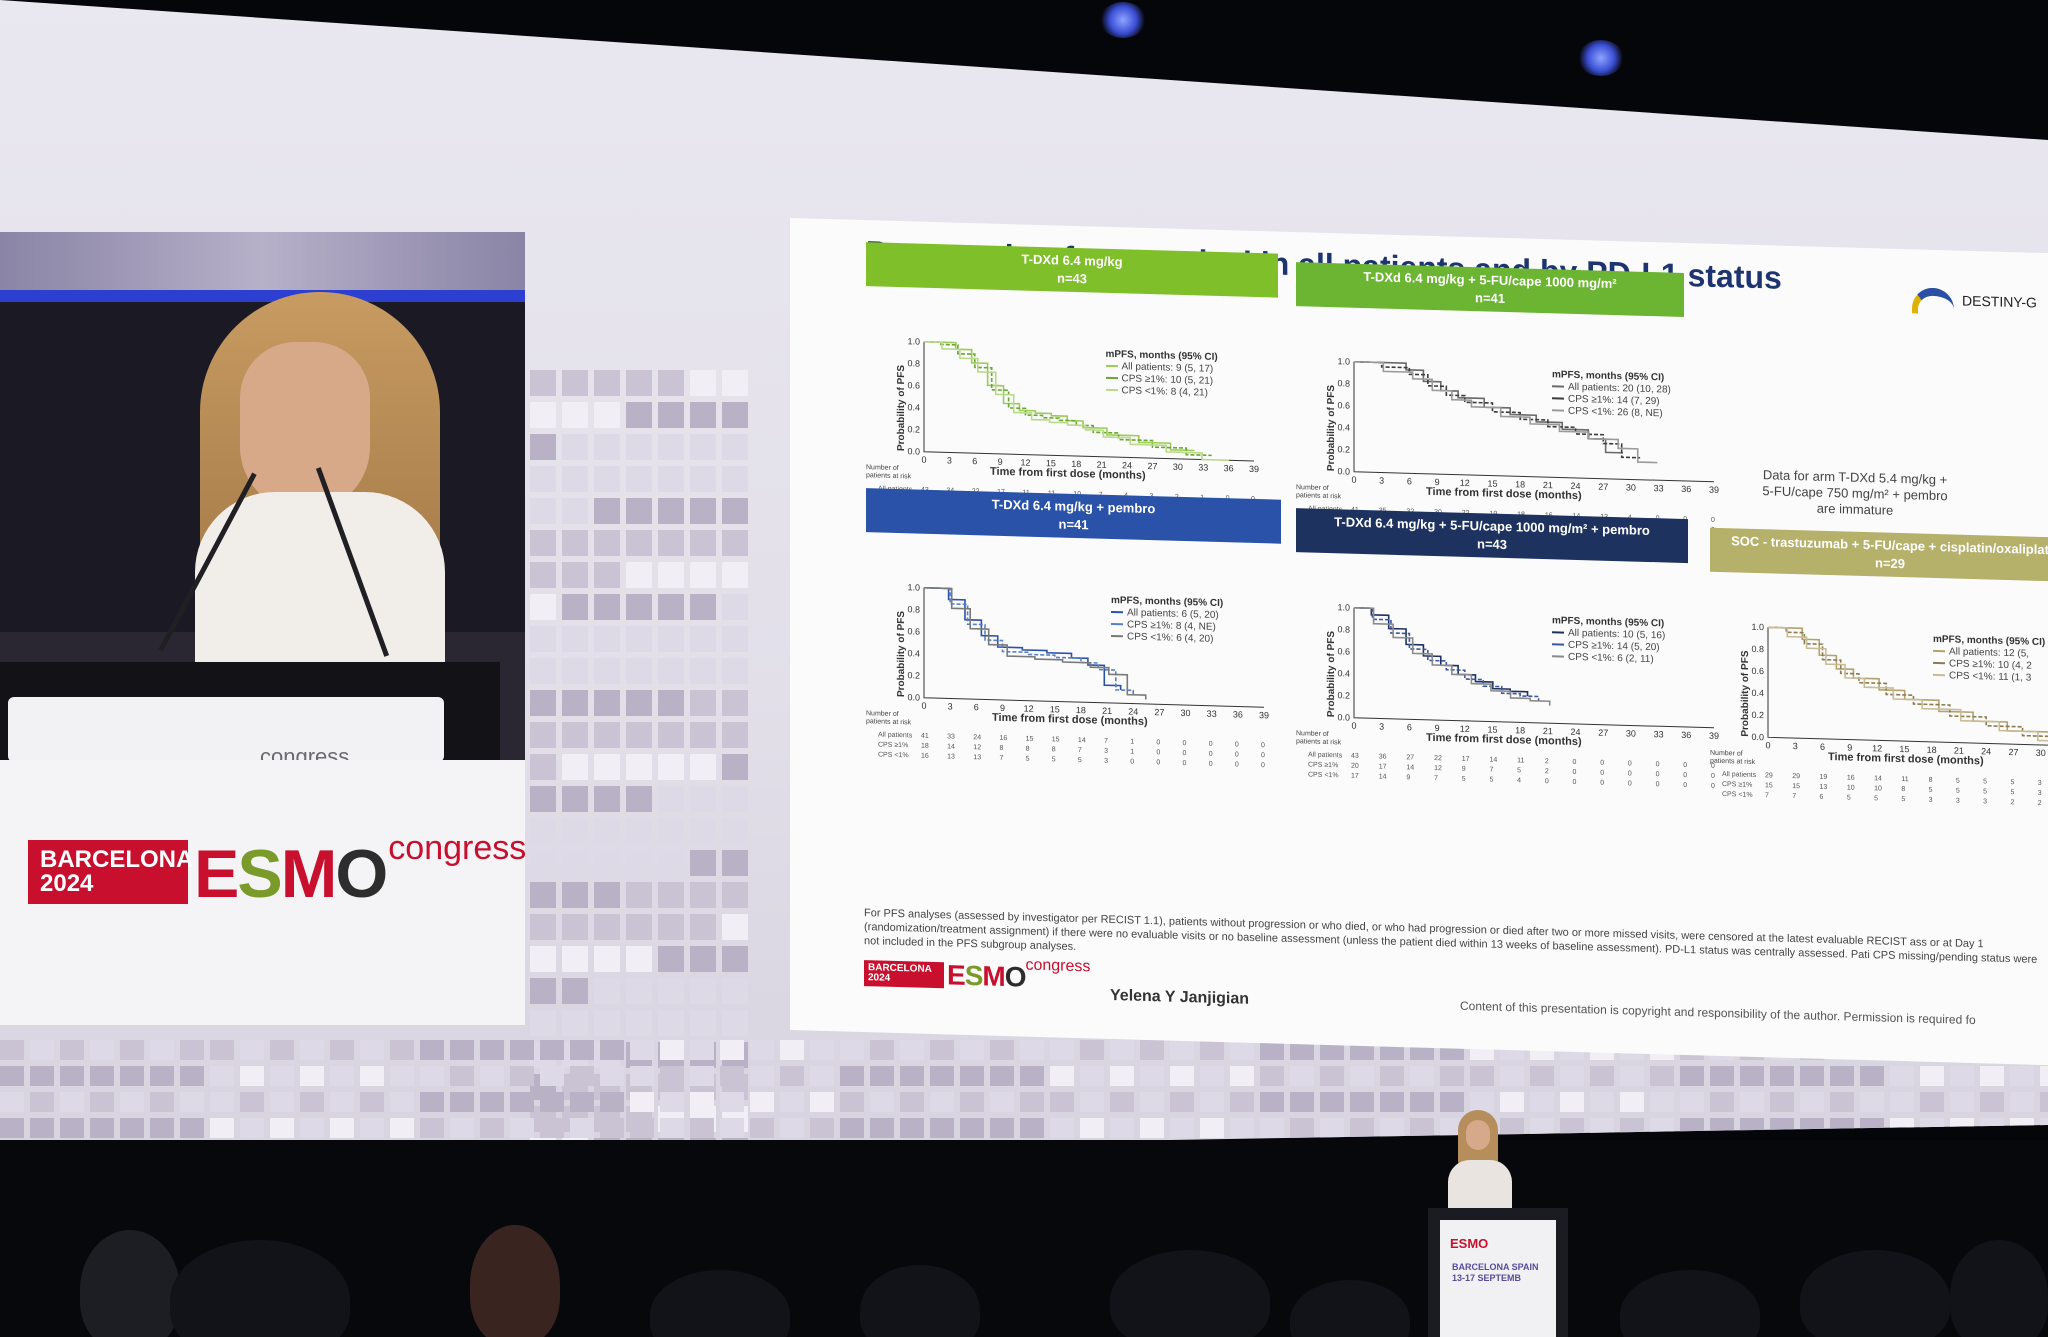 The image size is (2048, 1337). What do you see at coordinates (1611, 658) in the screenshot?
I see `legend-text: CPS <1%: 6 (2, 11)` at bounding box center [1611, 658].